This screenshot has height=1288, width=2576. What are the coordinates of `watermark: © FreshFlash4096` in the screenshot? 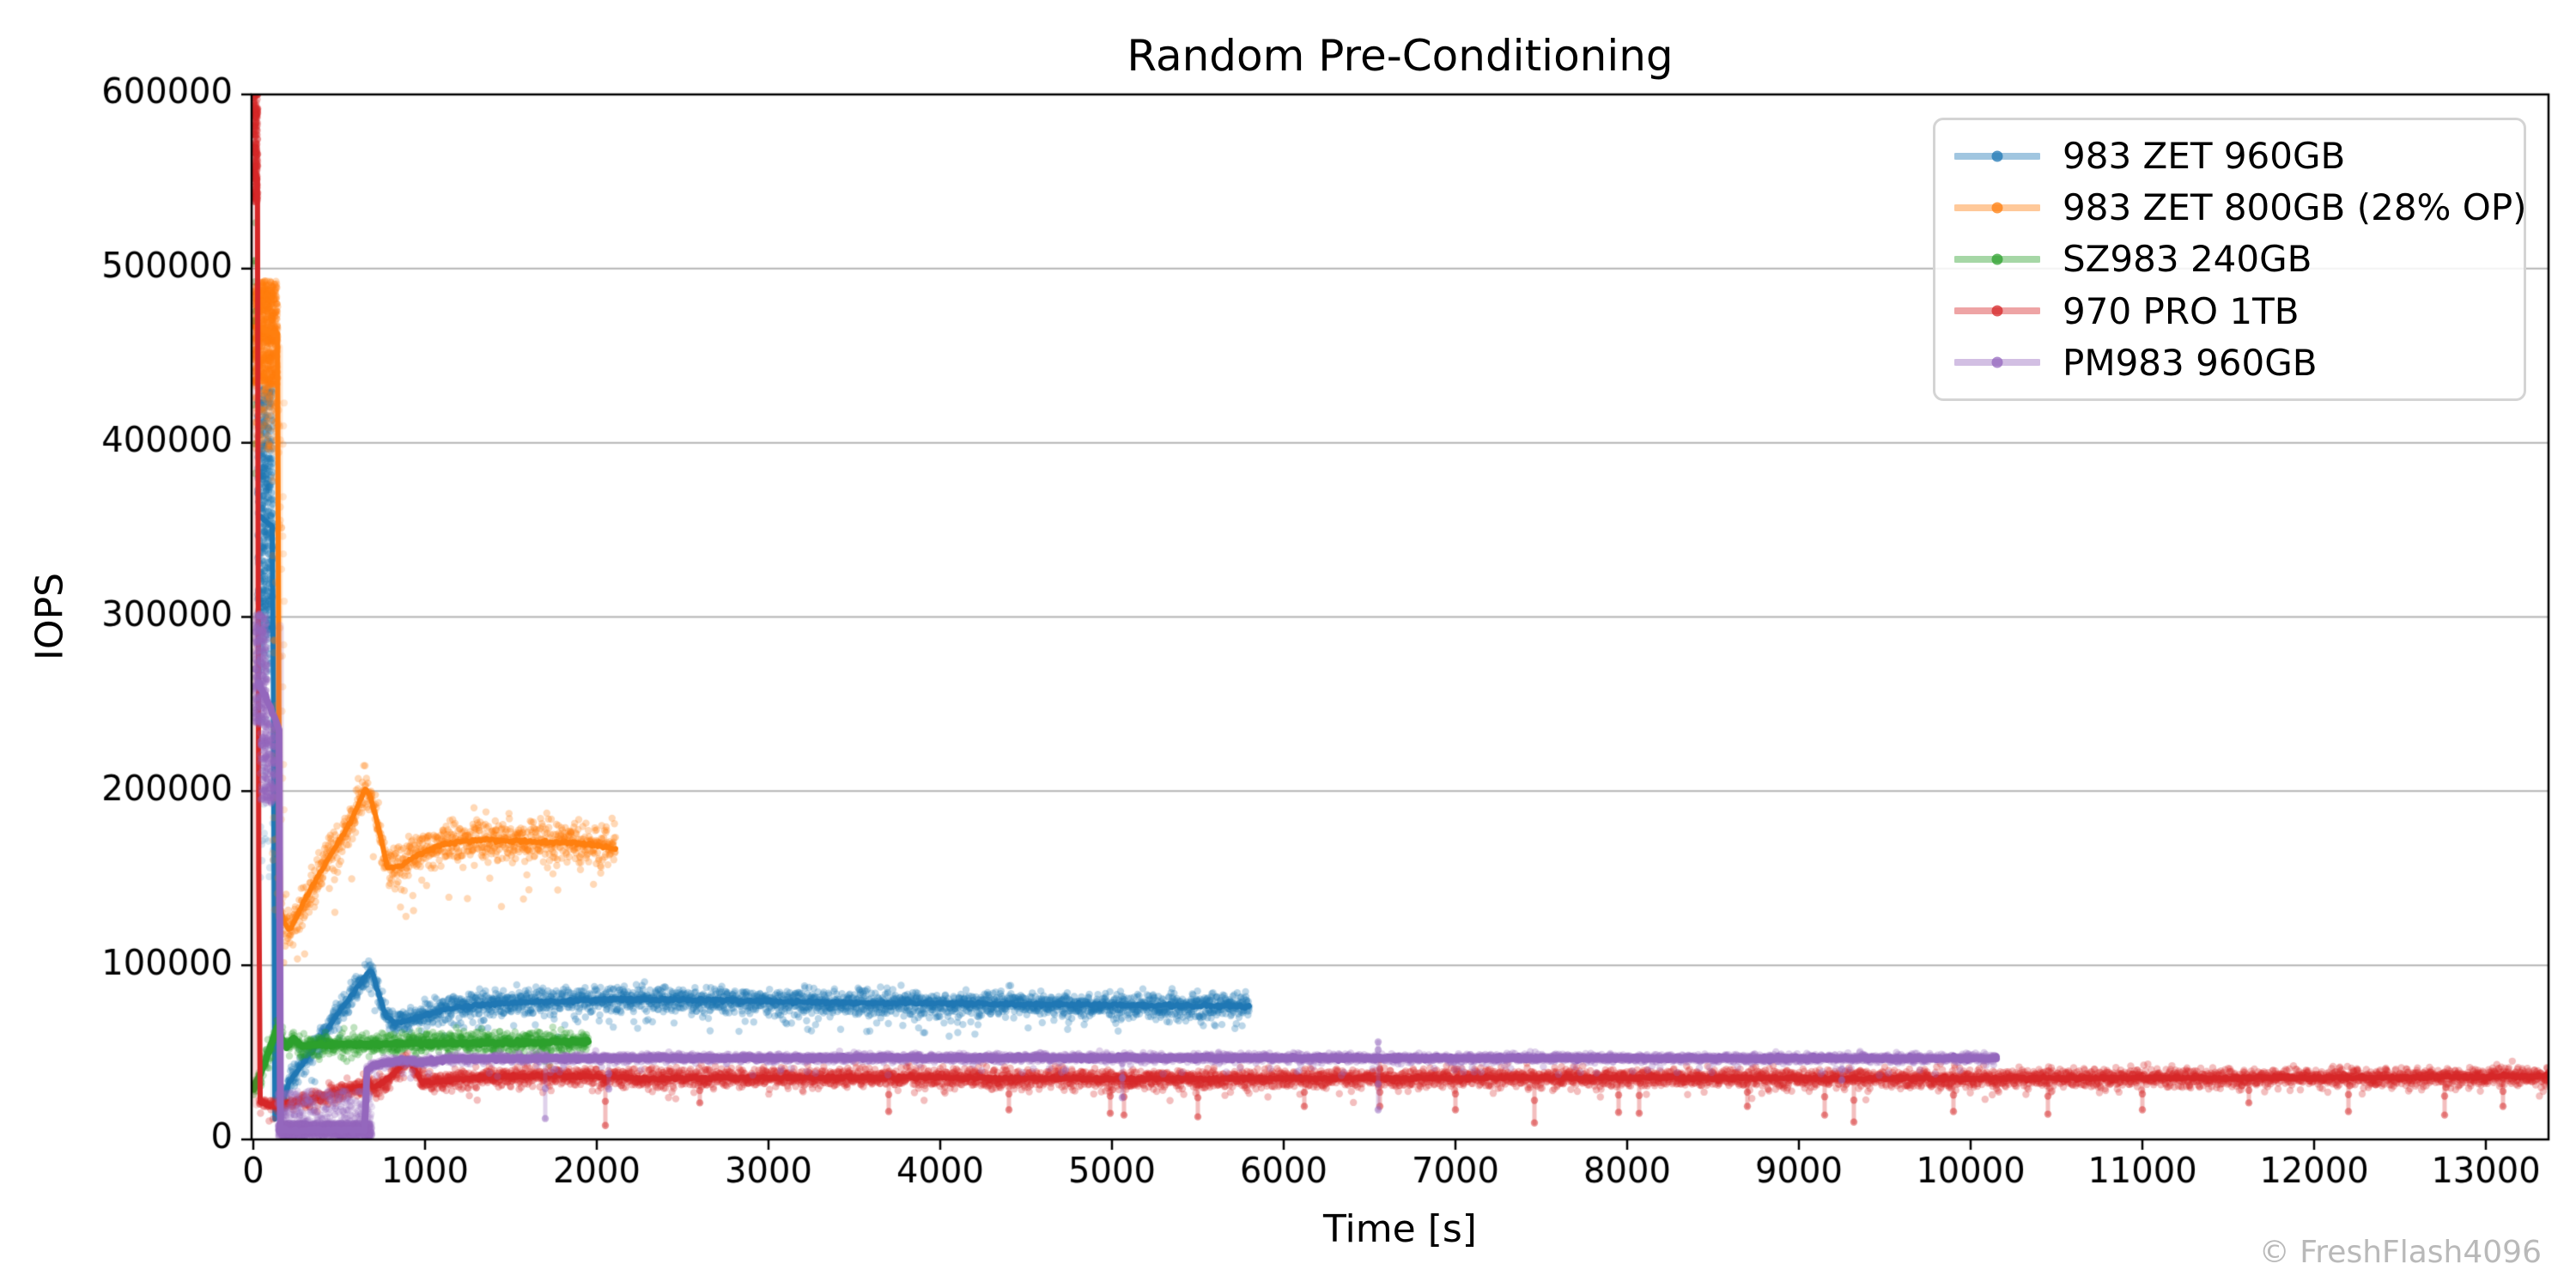 It's located at (2400, 1252).